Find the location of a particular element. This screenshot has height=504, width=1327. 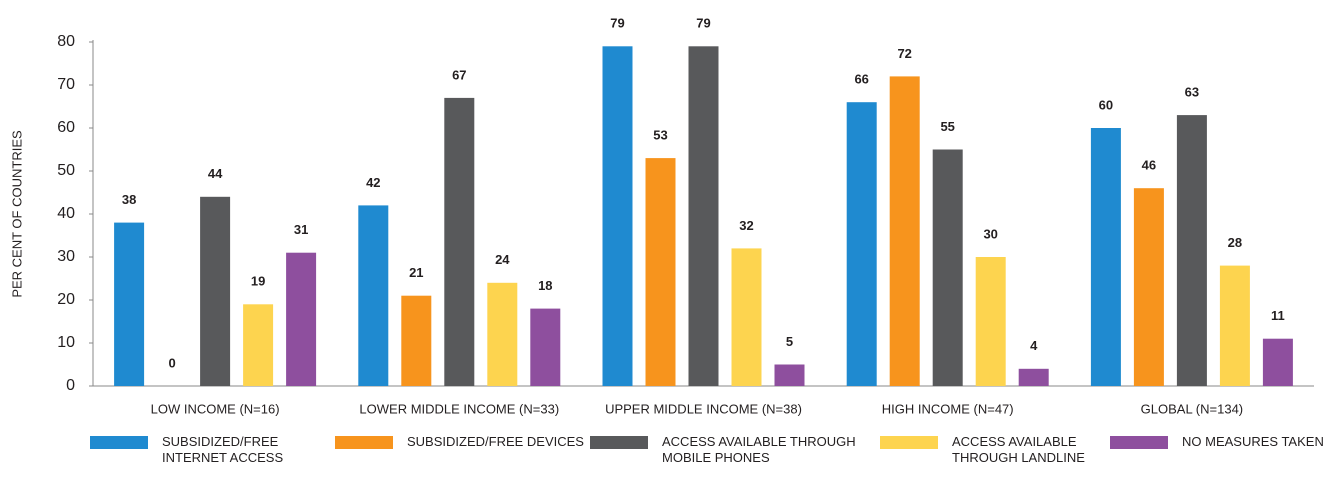

legend-item: SUBSIDIZED/FREE DEVICES is located at coordinates (471, 442).